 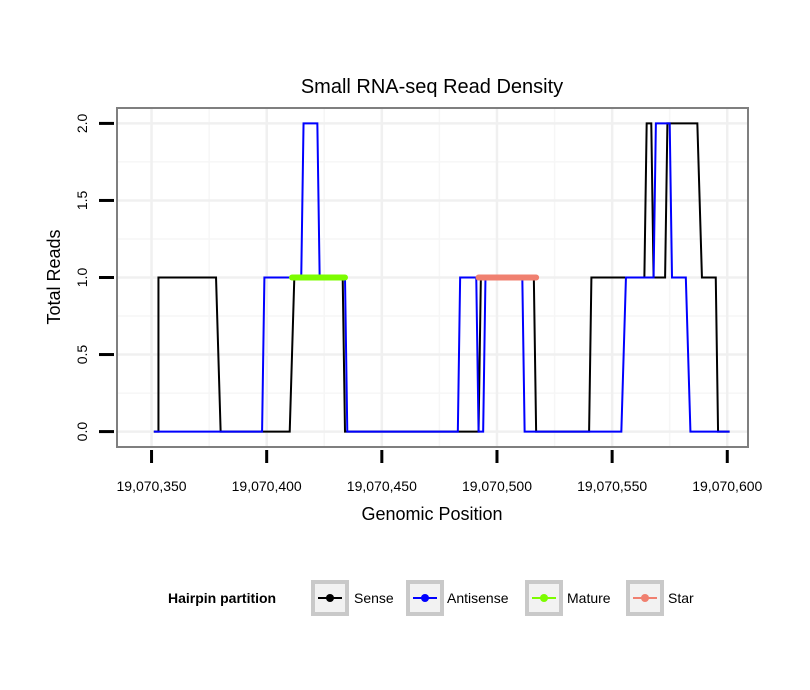 What do you see at coordinates (681, 598) in the screenshot?
I see `legend-label: Star` at bounding box center [681, 598].